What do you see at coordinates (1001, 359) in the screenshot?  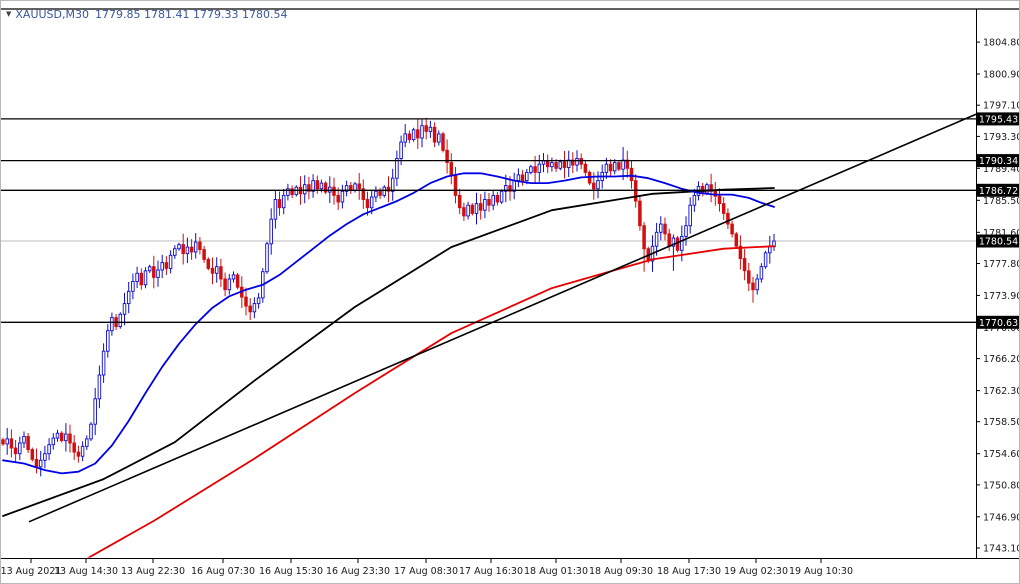 I see `price-tick-label: 1766.20` at bounding box center [1001, 359].